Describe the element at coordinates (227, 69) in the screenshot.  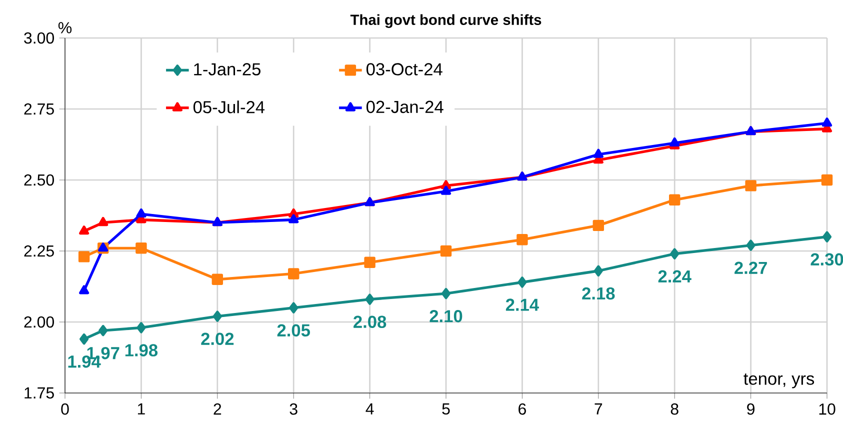
I see `legend-label: 1-Jan-25` at that location.